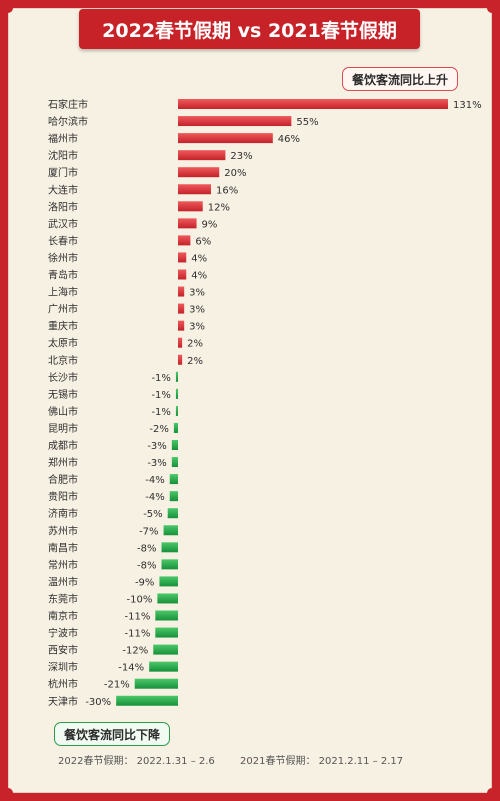 Image resolution: width=500 pixels, height=801 pixels. Describe the element at coordinates (249, 29) in the screenshot. I see `chart-title: 2022春节假期 vs 2021春节假期` at that location.